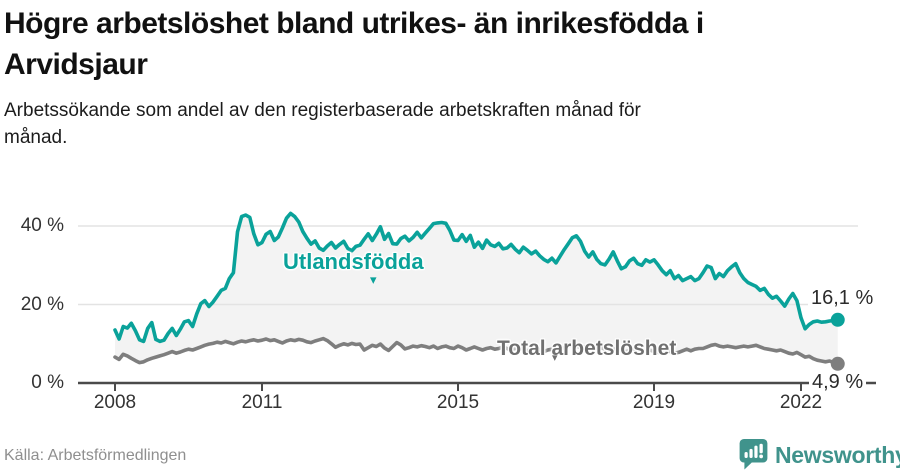 The height and width of the screenshot is (474, 900). What do you see at coordinates (838, 382) in the screenshot?
I see `end-value-total: 4,9 %` at bounding box center [838, 382].